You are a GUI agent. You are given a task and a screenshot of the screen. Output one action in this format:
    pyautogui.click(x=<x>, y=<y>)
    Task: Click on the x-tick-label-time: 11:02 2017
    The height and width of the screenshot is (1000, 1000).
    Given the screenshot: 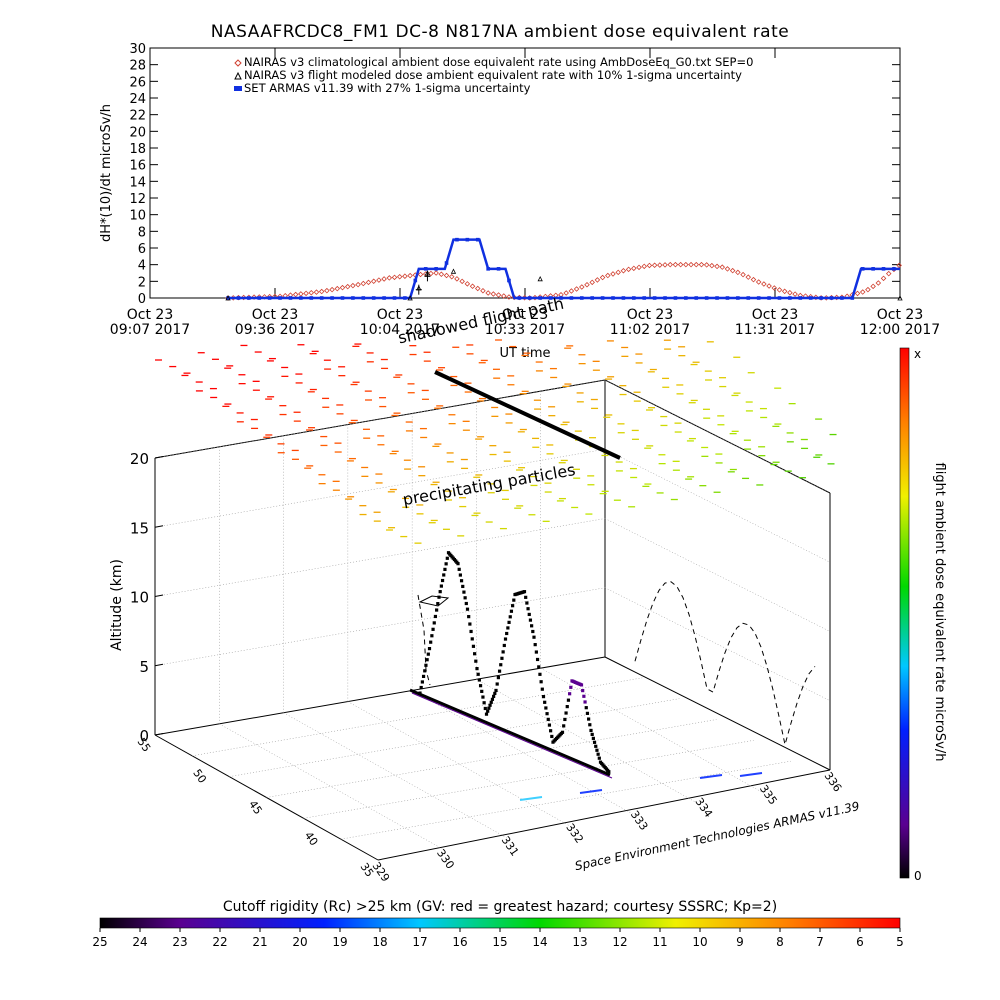 What is the action you would take?
    pyautogui.click(x=650, y=330)
    